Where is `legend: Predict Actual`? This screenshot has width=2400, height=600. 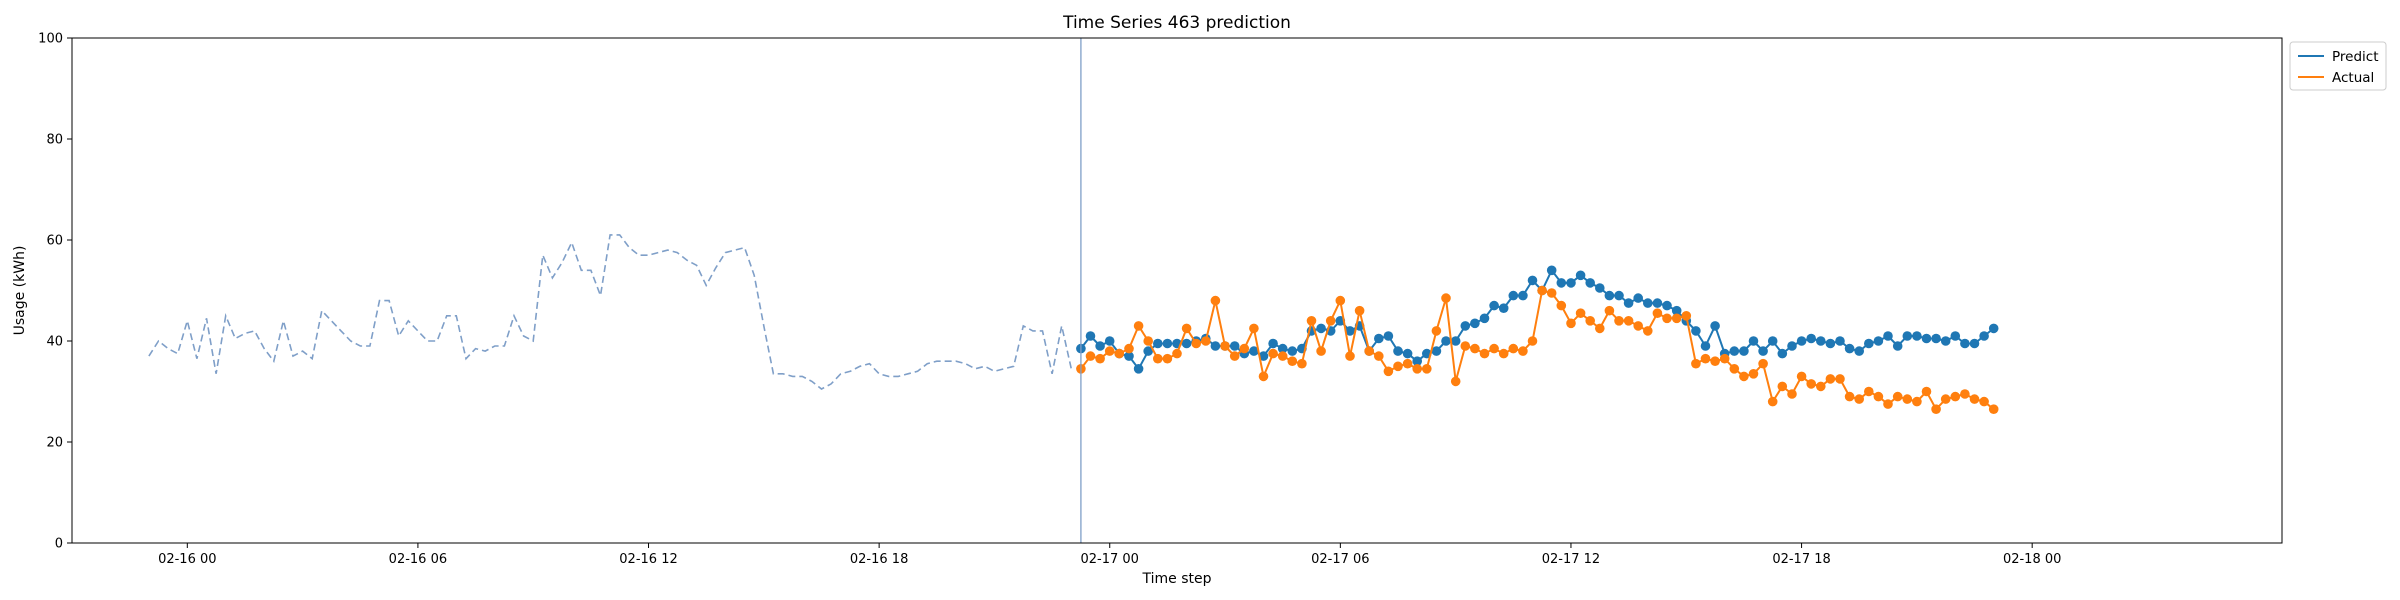 legend: Predict Actual is located at coordinates (2338, 66).